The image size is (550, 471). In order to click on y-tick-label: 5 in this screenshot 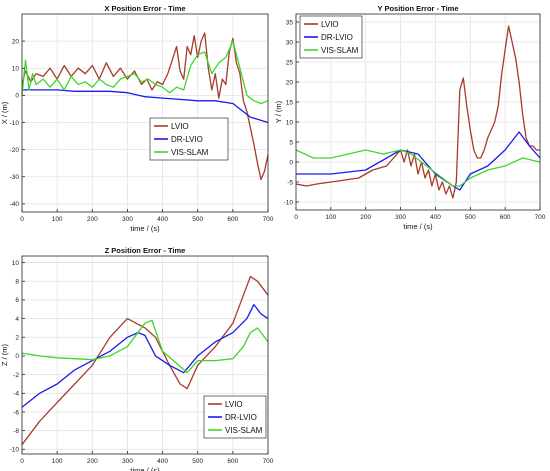, I will do `click(291, 142)`.